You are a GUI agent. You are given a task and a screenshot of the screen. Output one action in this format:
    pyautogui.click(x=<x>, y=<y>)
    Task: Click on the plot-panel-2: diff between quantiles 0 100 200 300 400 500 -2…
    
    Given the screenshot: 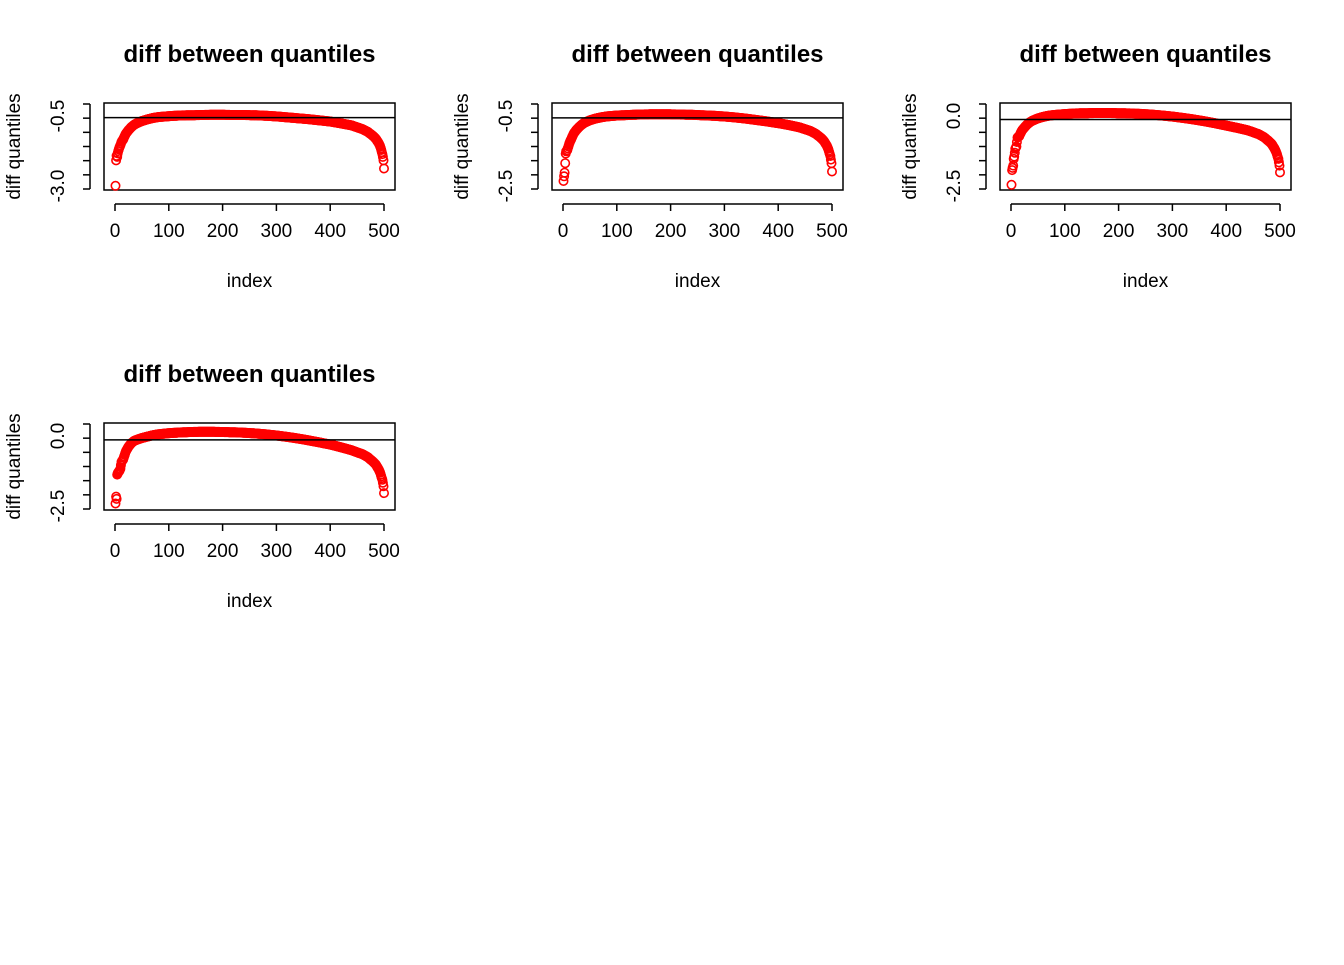 What is the action you would take?
    pyautogui.click(x=650, y=166)
    